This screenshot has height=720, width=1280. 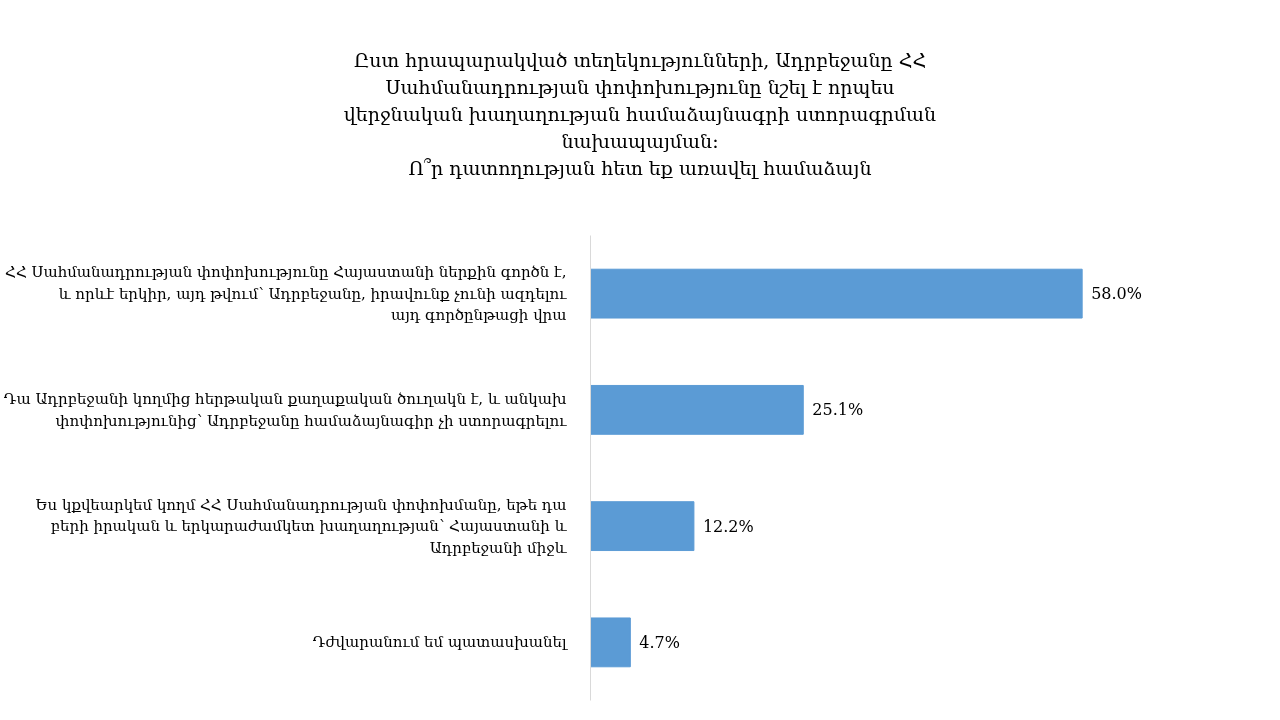 What do you see at coordinates (285, 410) in the screenshot?
I see `y-tick-label: Դա Ադրբեջանի կողմից հերթական քաղաքական ծուղակն է, և անկախ փոփոխությունից՝ Ադրբեջանը համաձայնագիր չի ստորագրելու` at bounding box center [285, 410].